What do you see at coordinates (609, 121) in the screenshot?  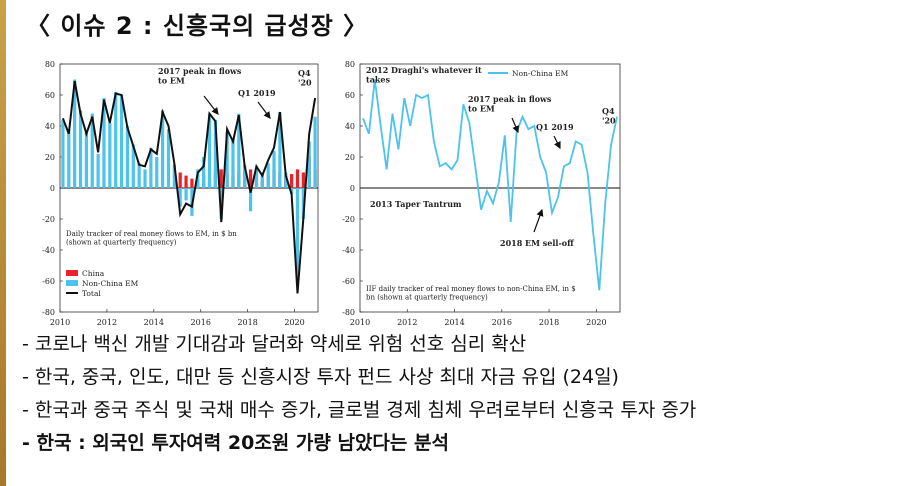 I see `annotation-label: '20` at bounding box center [609, 121].